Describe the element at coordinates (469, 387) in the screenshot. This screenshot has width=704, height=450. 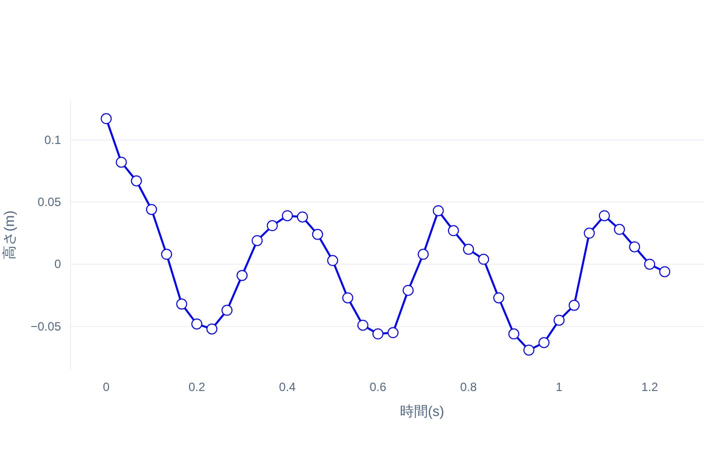
I see `x-tick-label: 0.8` at that location.